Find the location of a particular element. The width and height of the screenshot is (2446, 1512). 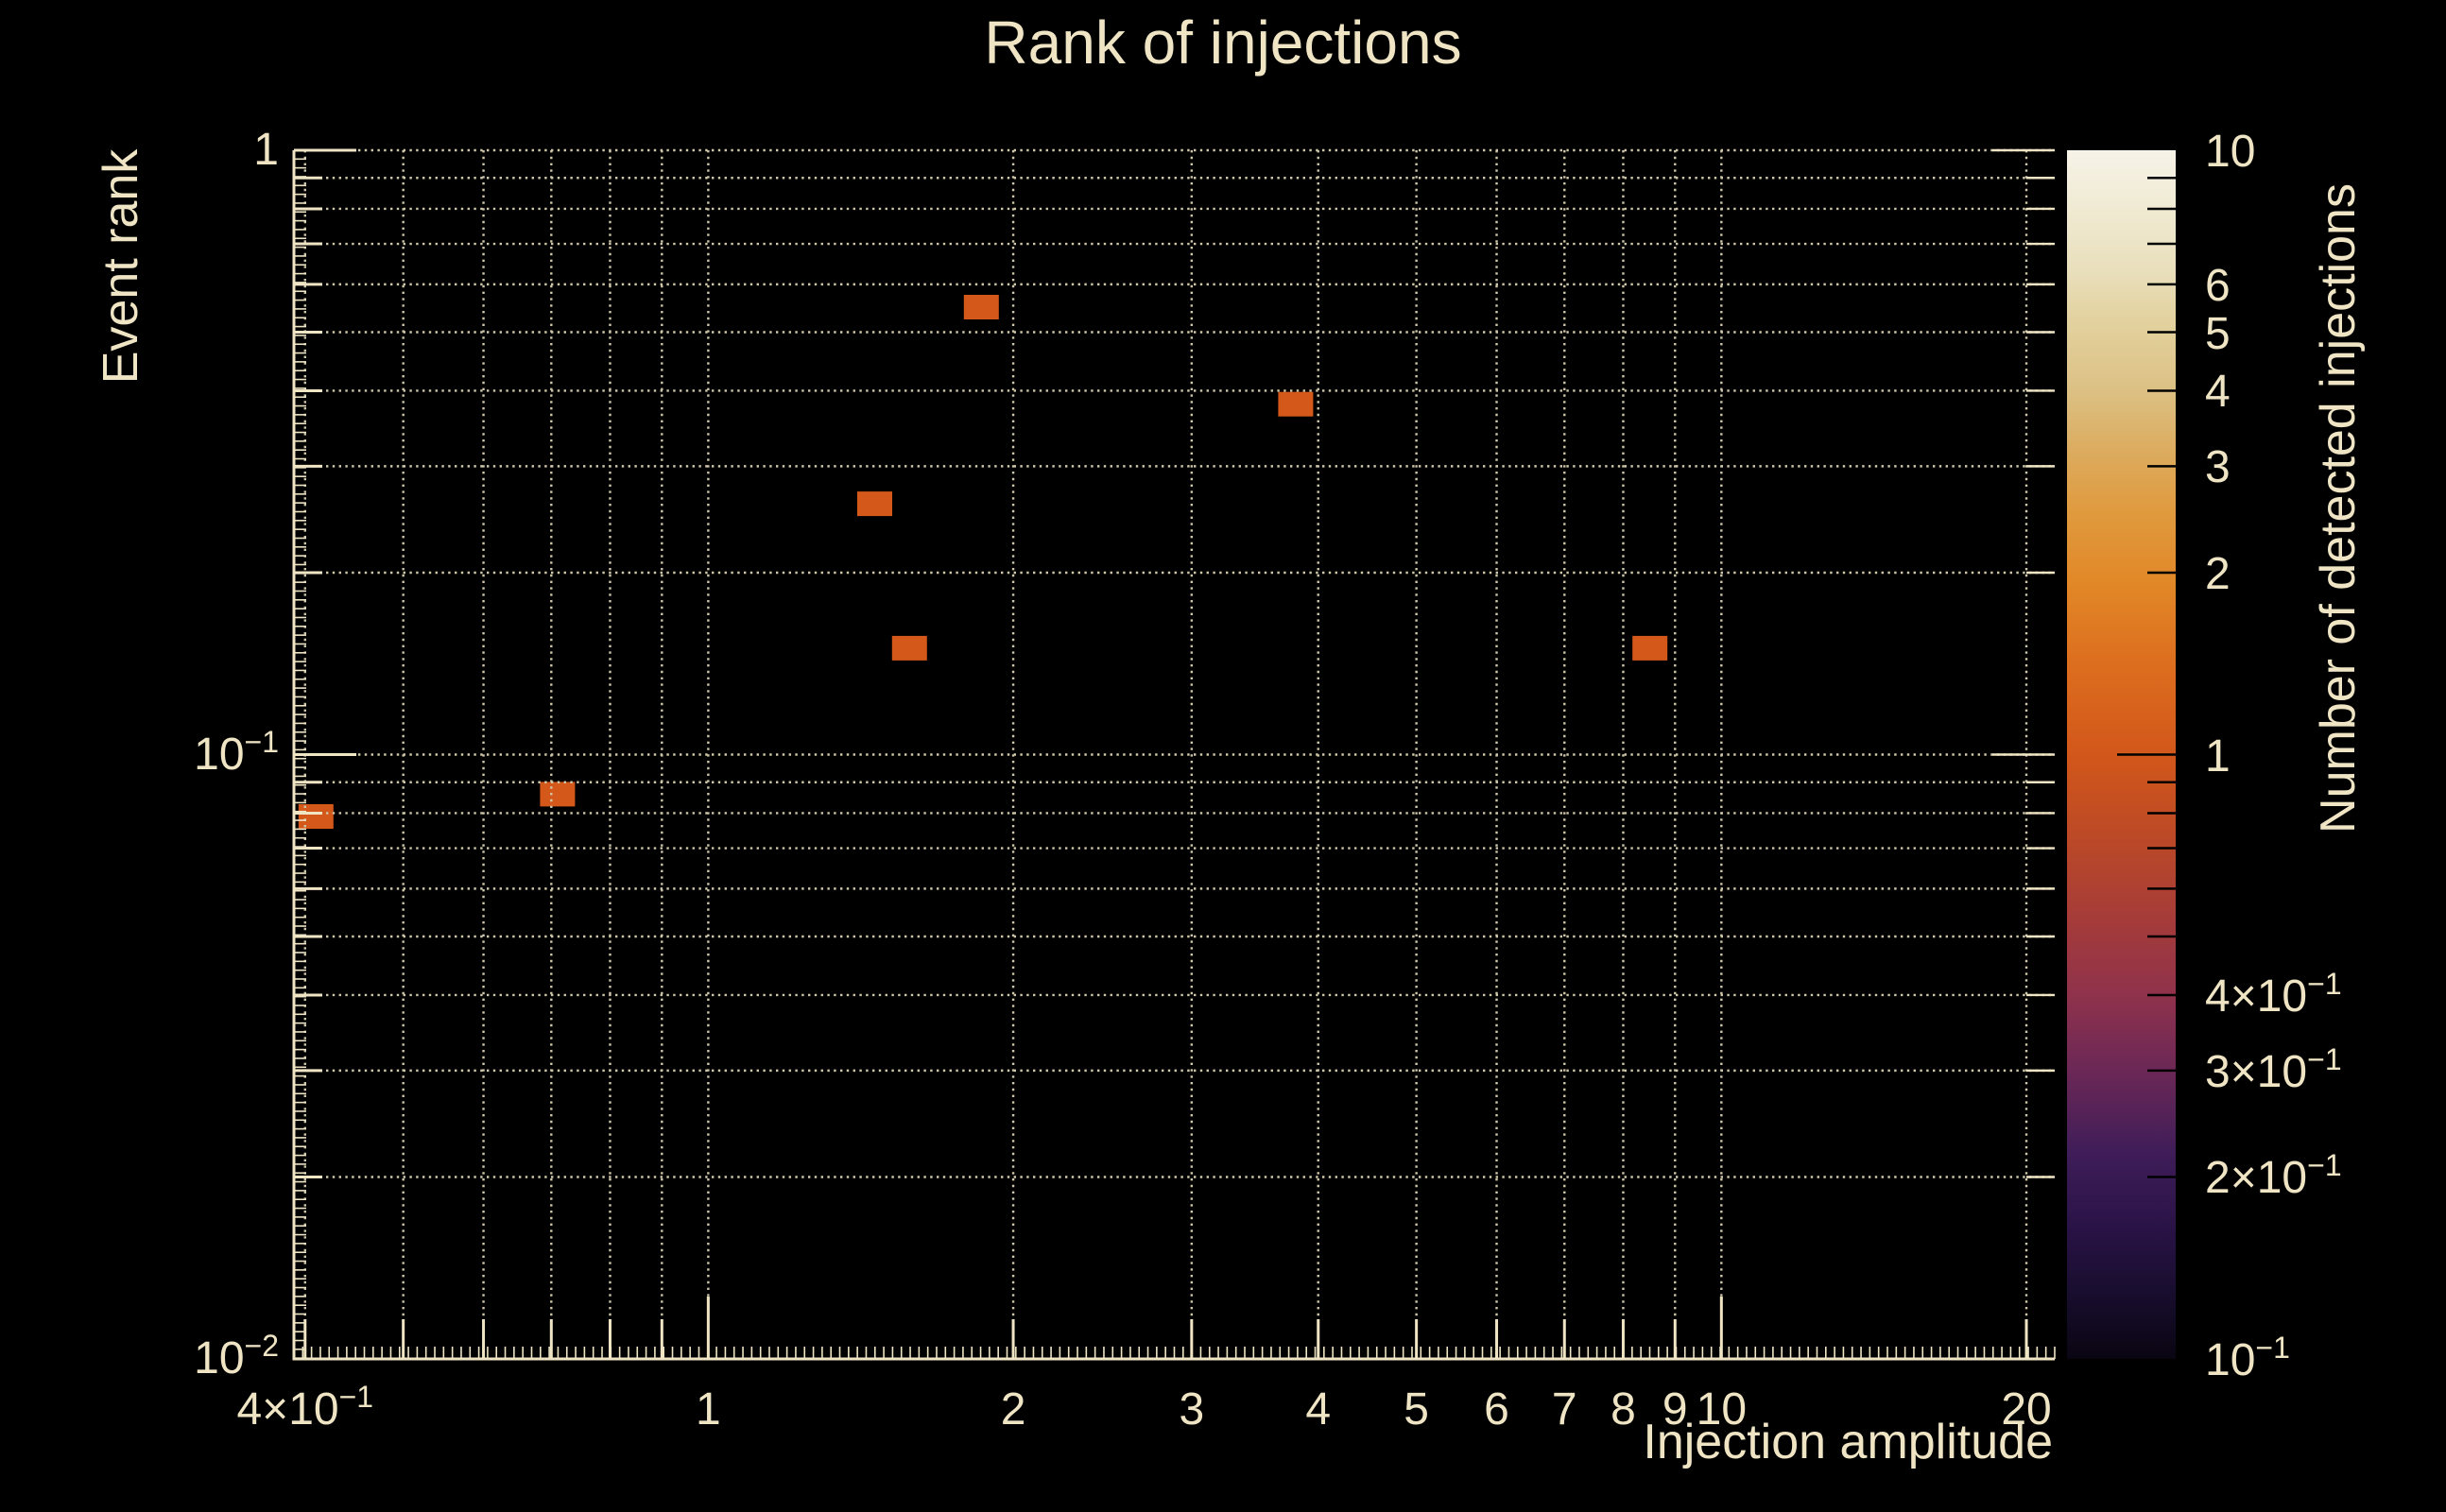

x-tick-label: 5 is located at coordinates (1416, 1409).